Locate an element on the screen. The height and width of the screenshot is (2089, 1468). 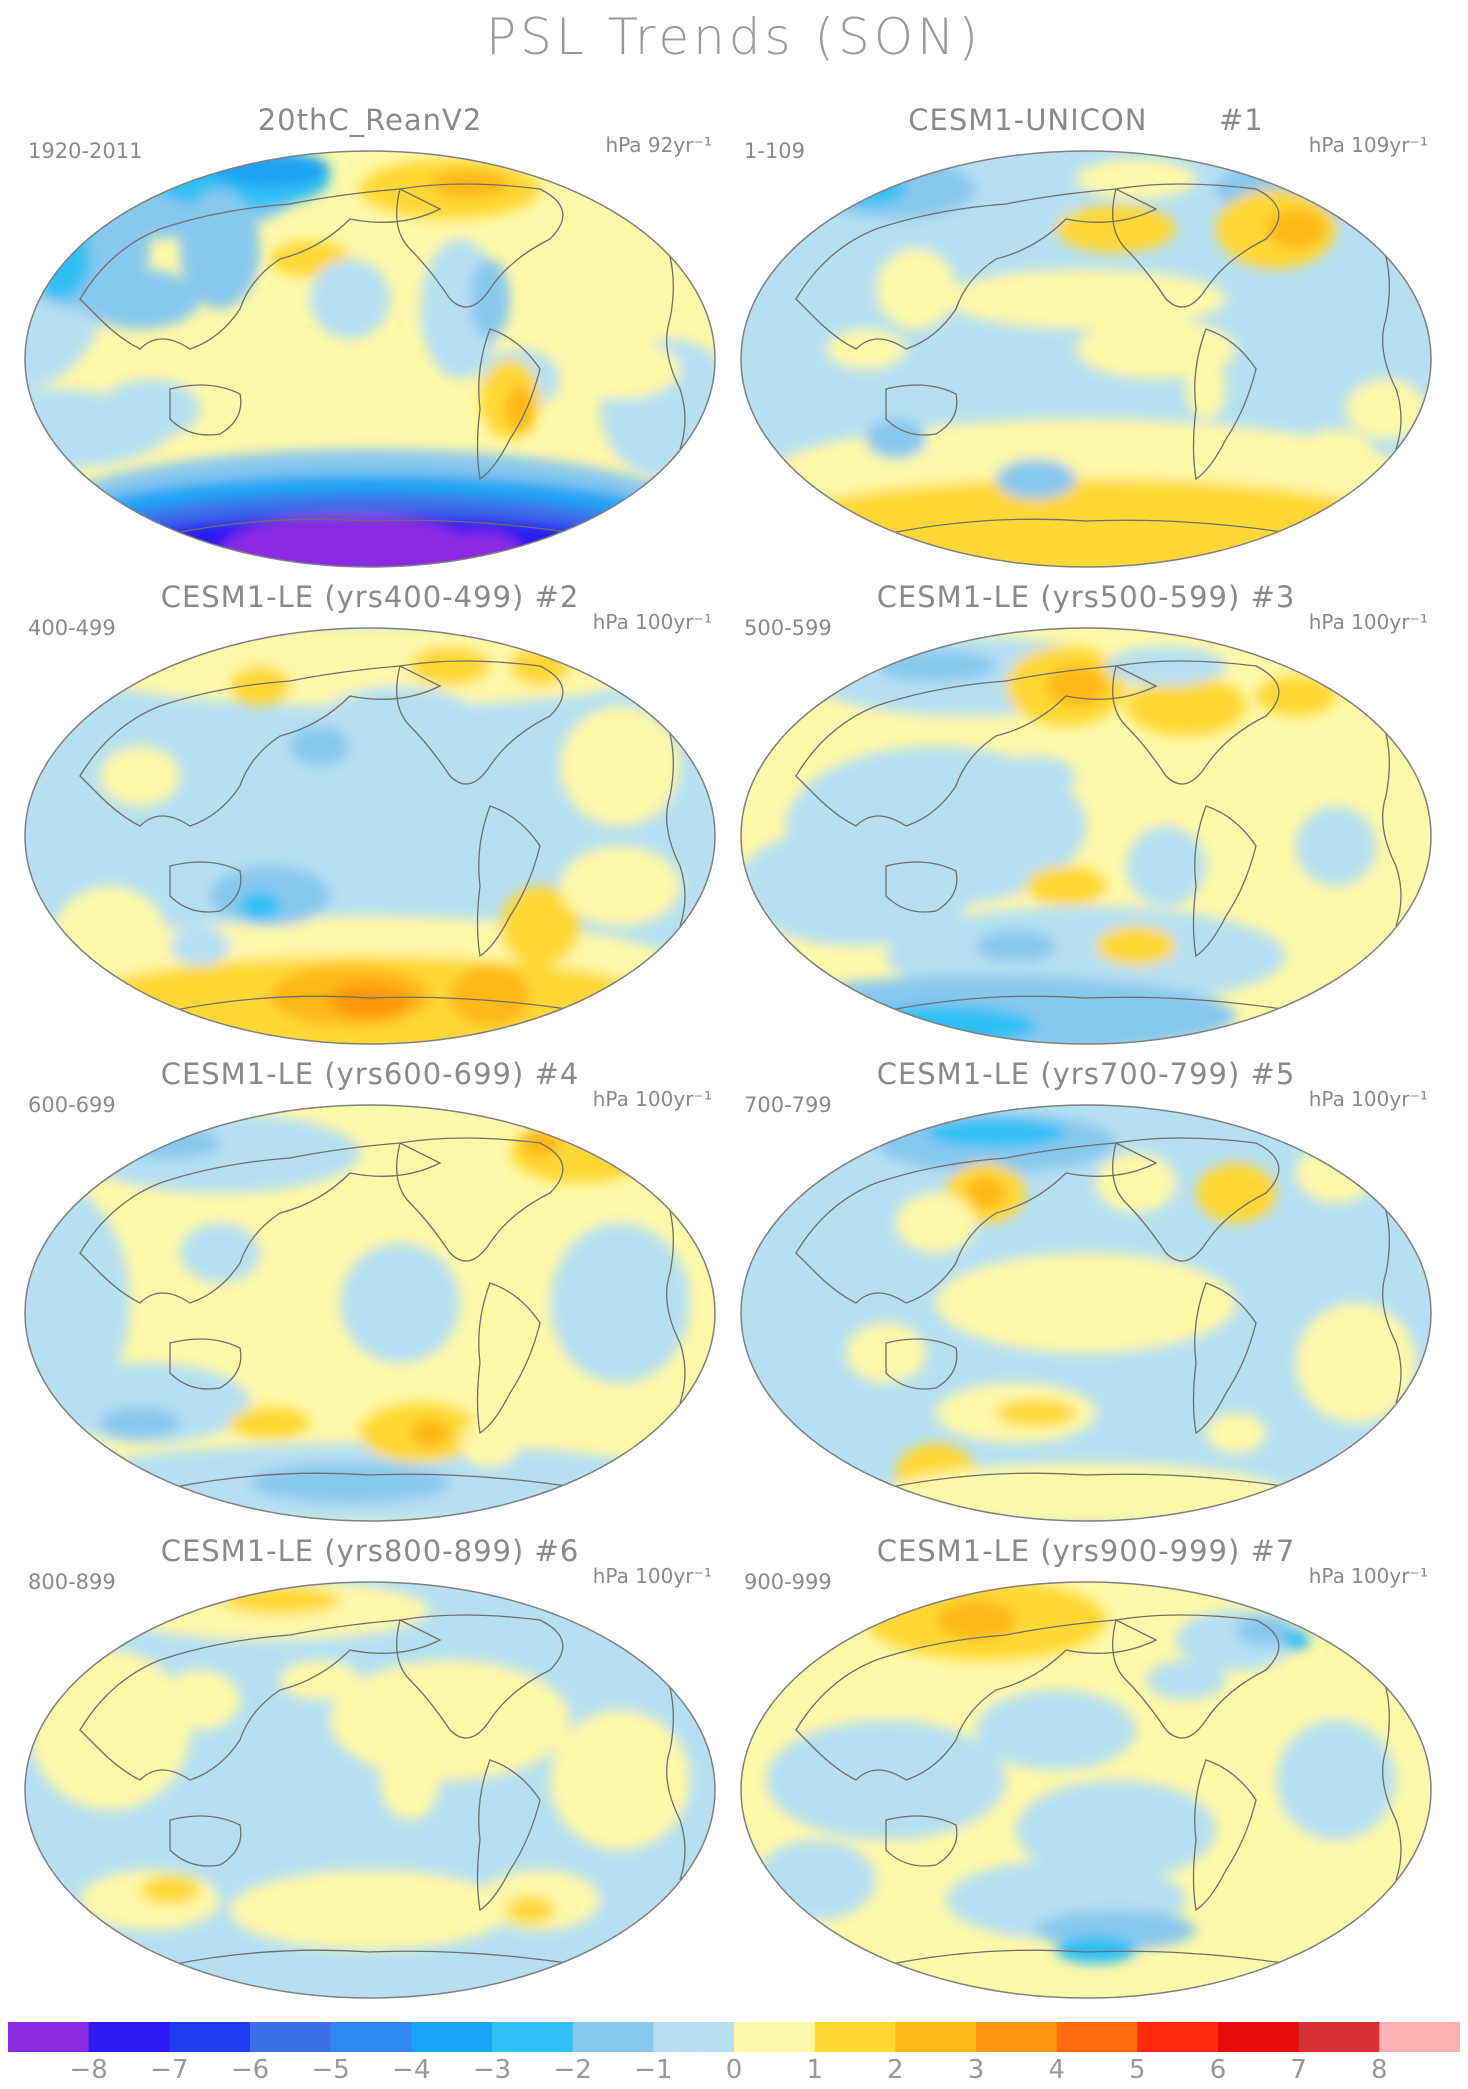
colorbar-tick-label: 1 is located at coordinates (814, 2070).